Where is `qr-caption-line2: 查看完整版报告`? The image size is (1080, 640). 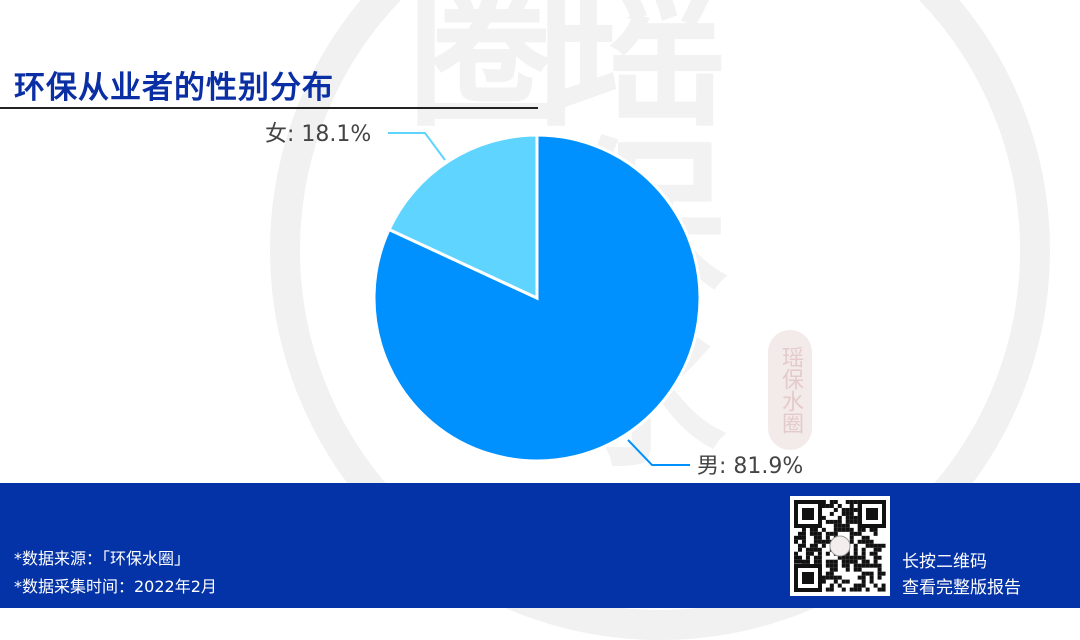
qr-caption-line2: 查看完整版报告 is located at coordinates (961, 588).